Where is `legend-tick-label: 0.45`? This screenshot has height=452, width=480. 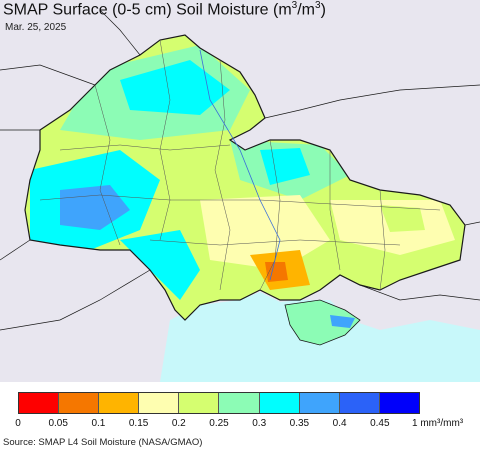
legend-tick-label: 0.45 is located at coordinates (380, 423).